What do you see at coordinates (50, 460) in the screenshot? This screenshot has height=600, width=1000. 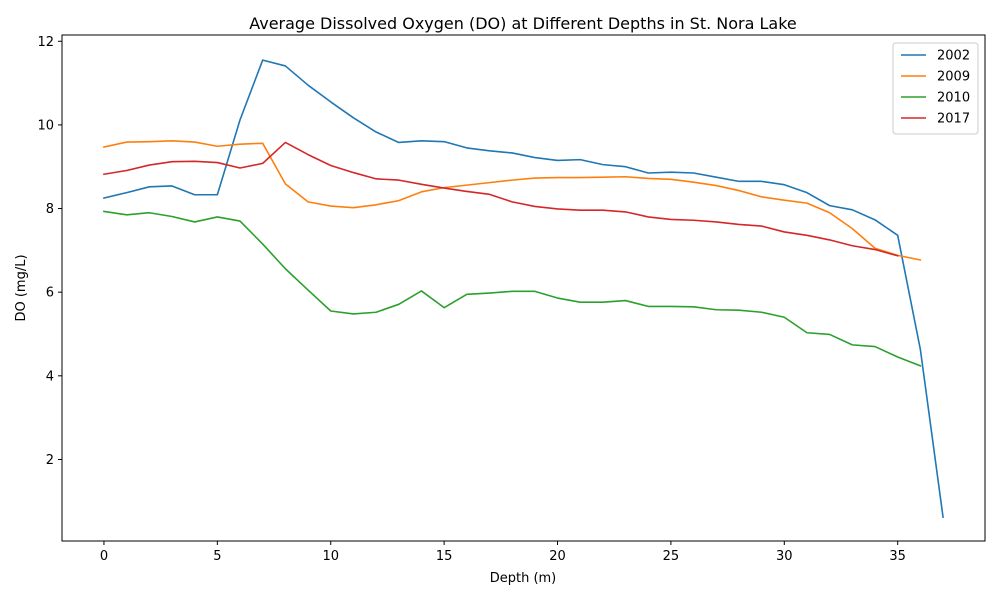 I see `y-tick-label: 2` at bounding box center [50, 460].